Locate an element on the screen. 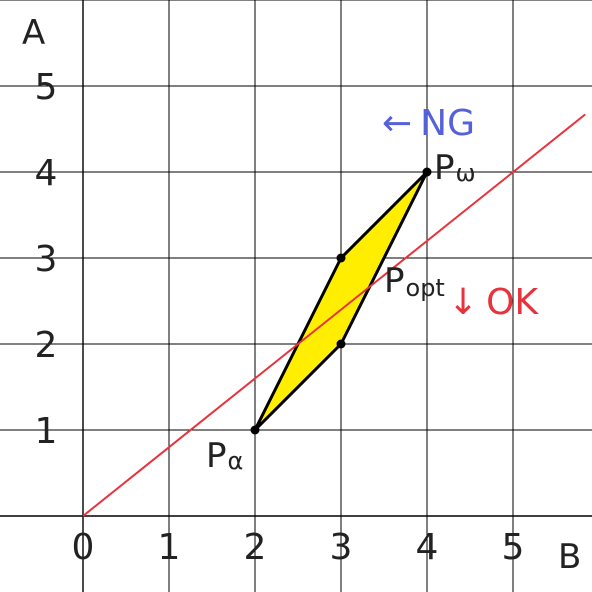 The height and width of the screenshot is (592, 592). ng-arrow-icon: ← is located at coordinates (397, 123).